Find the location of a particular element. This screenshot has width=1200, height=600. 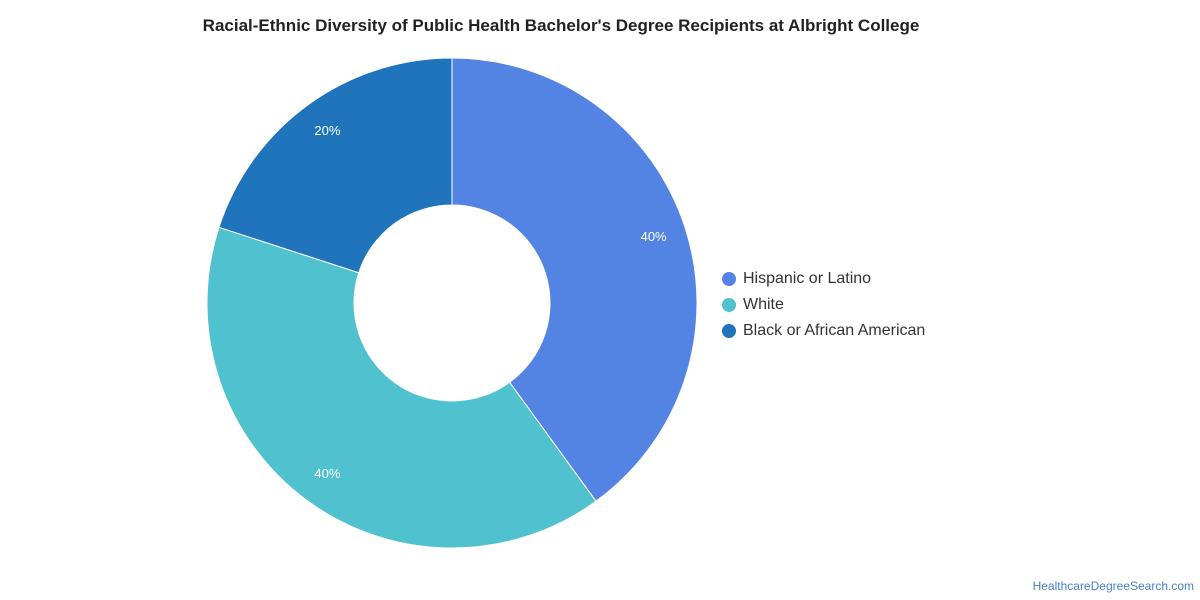

legend-item-hispanic-or-latino: Hispanic or Latino is located at coordinates (823, 279).